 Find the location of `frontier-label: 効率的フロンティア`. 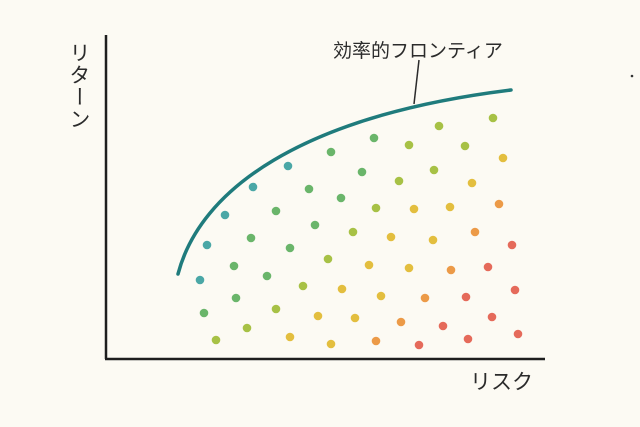

frontier-label: 効率的フロンティア is located at coordinates (418, 51).